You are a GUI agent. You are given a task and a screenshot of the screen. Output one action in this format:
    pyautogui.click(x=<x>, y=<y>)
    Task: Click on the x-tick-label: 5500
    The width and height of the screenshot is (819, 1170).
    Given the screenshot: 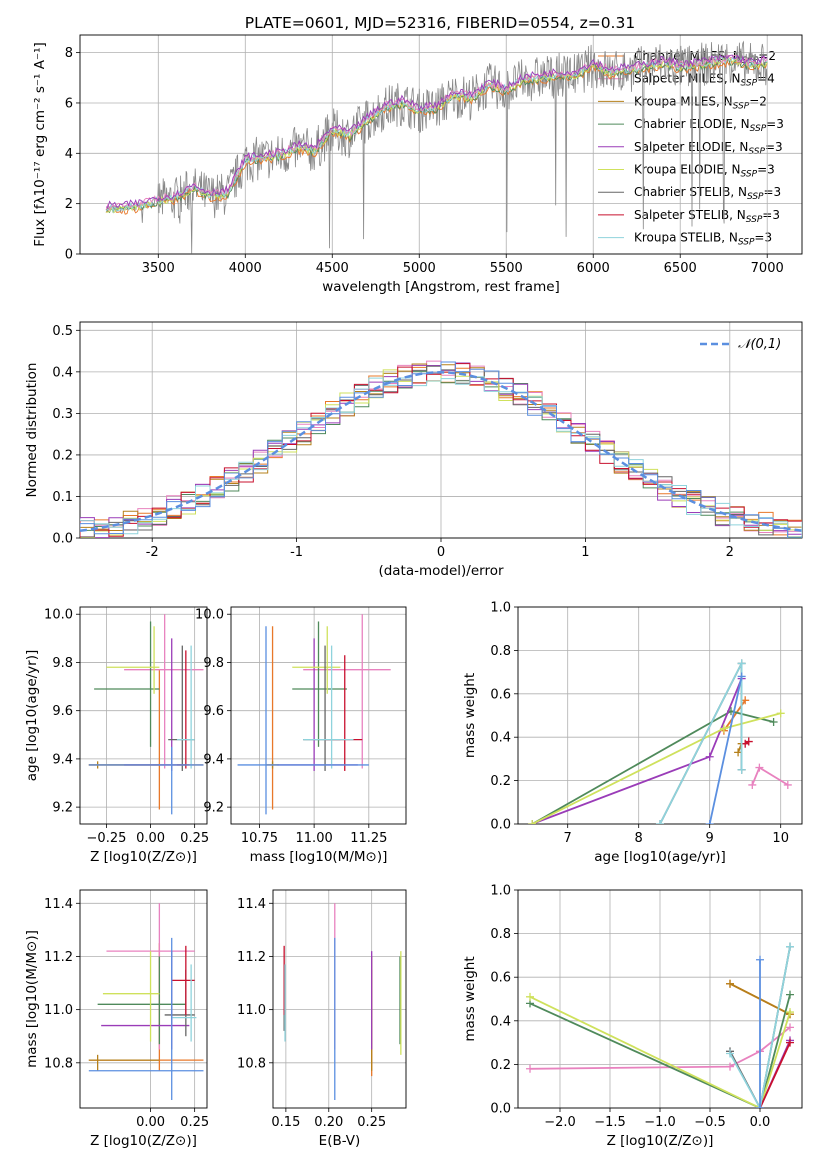 What is the action you would take?
    pyautogui.click(x=506, y=268)
    